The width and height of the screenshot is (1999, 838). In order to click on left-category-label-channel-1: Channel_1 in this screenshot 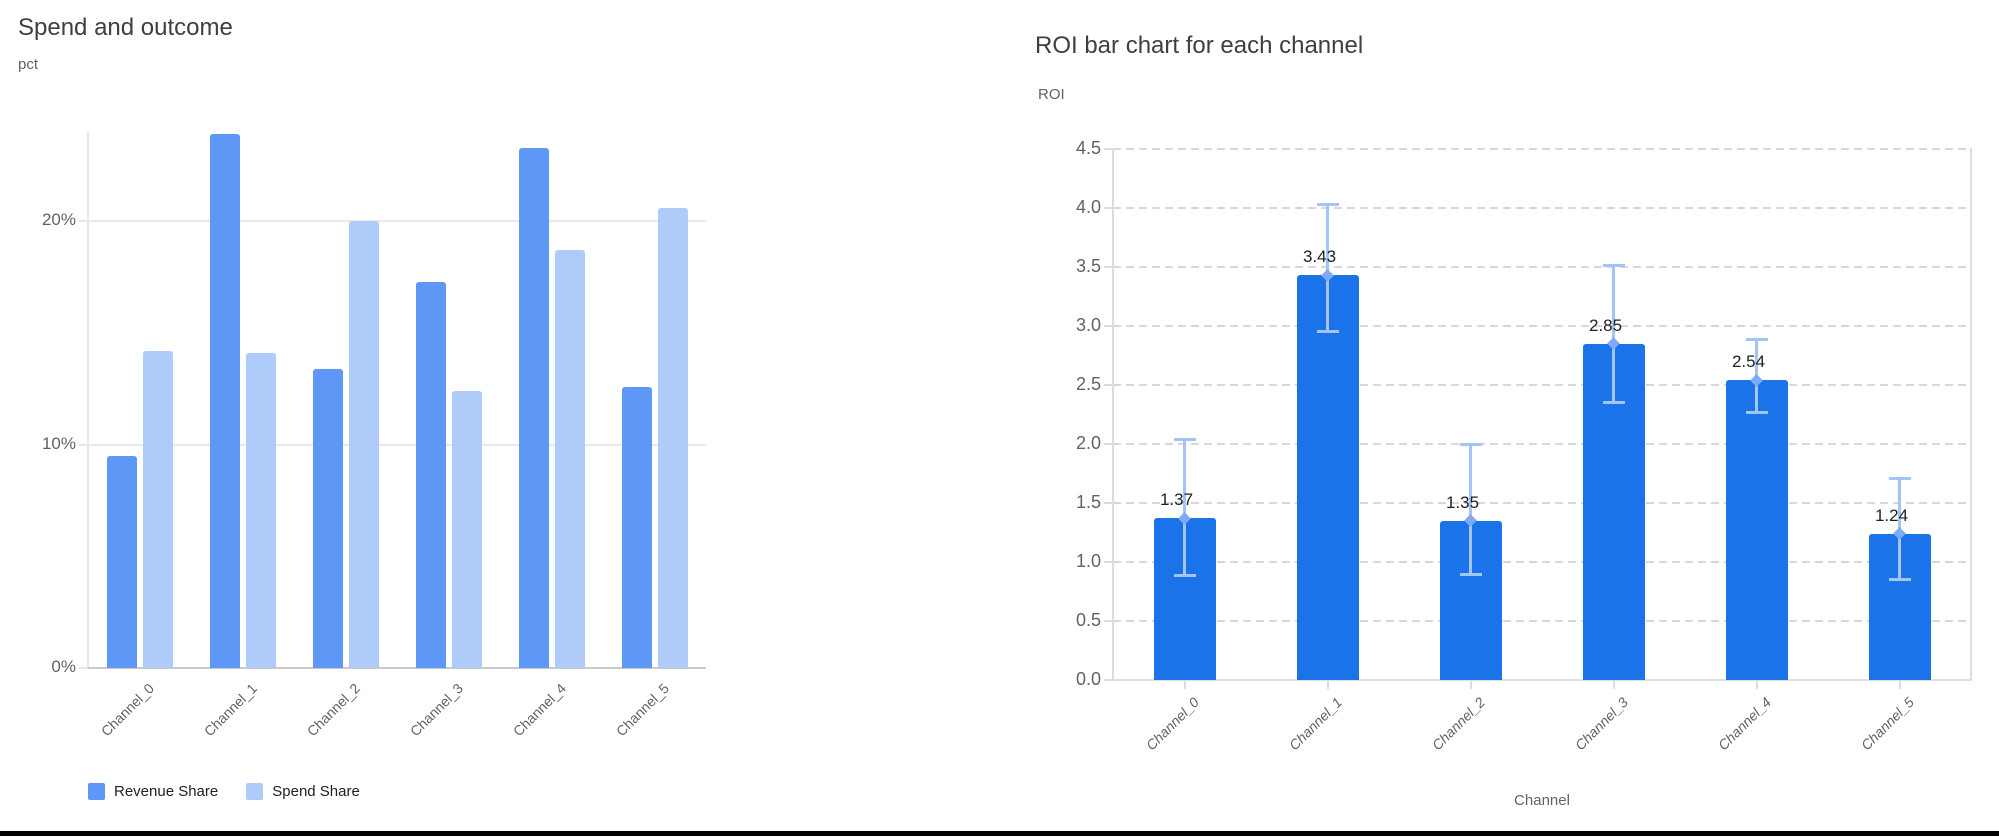, I will do `click(230, 710)`.